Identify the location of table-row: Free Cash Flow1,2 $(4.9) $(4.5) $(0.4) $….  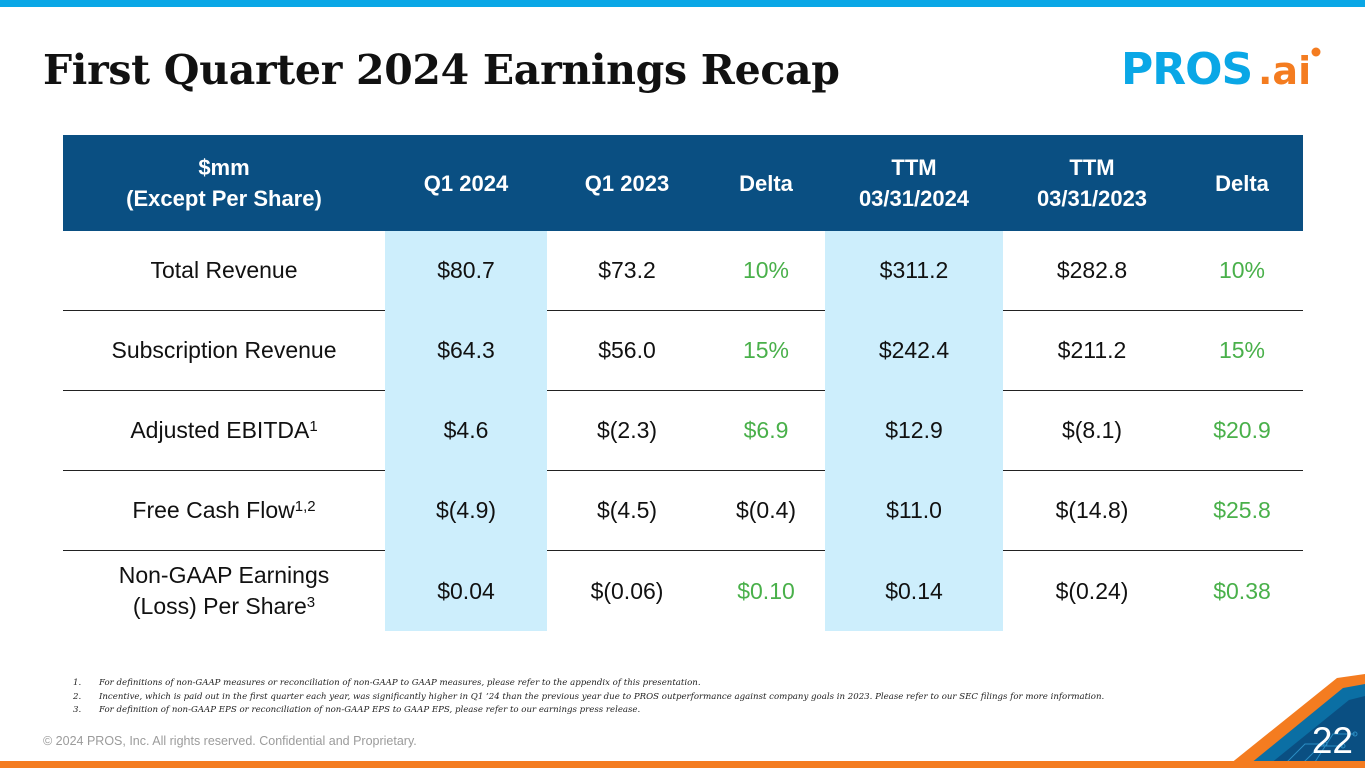
(683, 510).